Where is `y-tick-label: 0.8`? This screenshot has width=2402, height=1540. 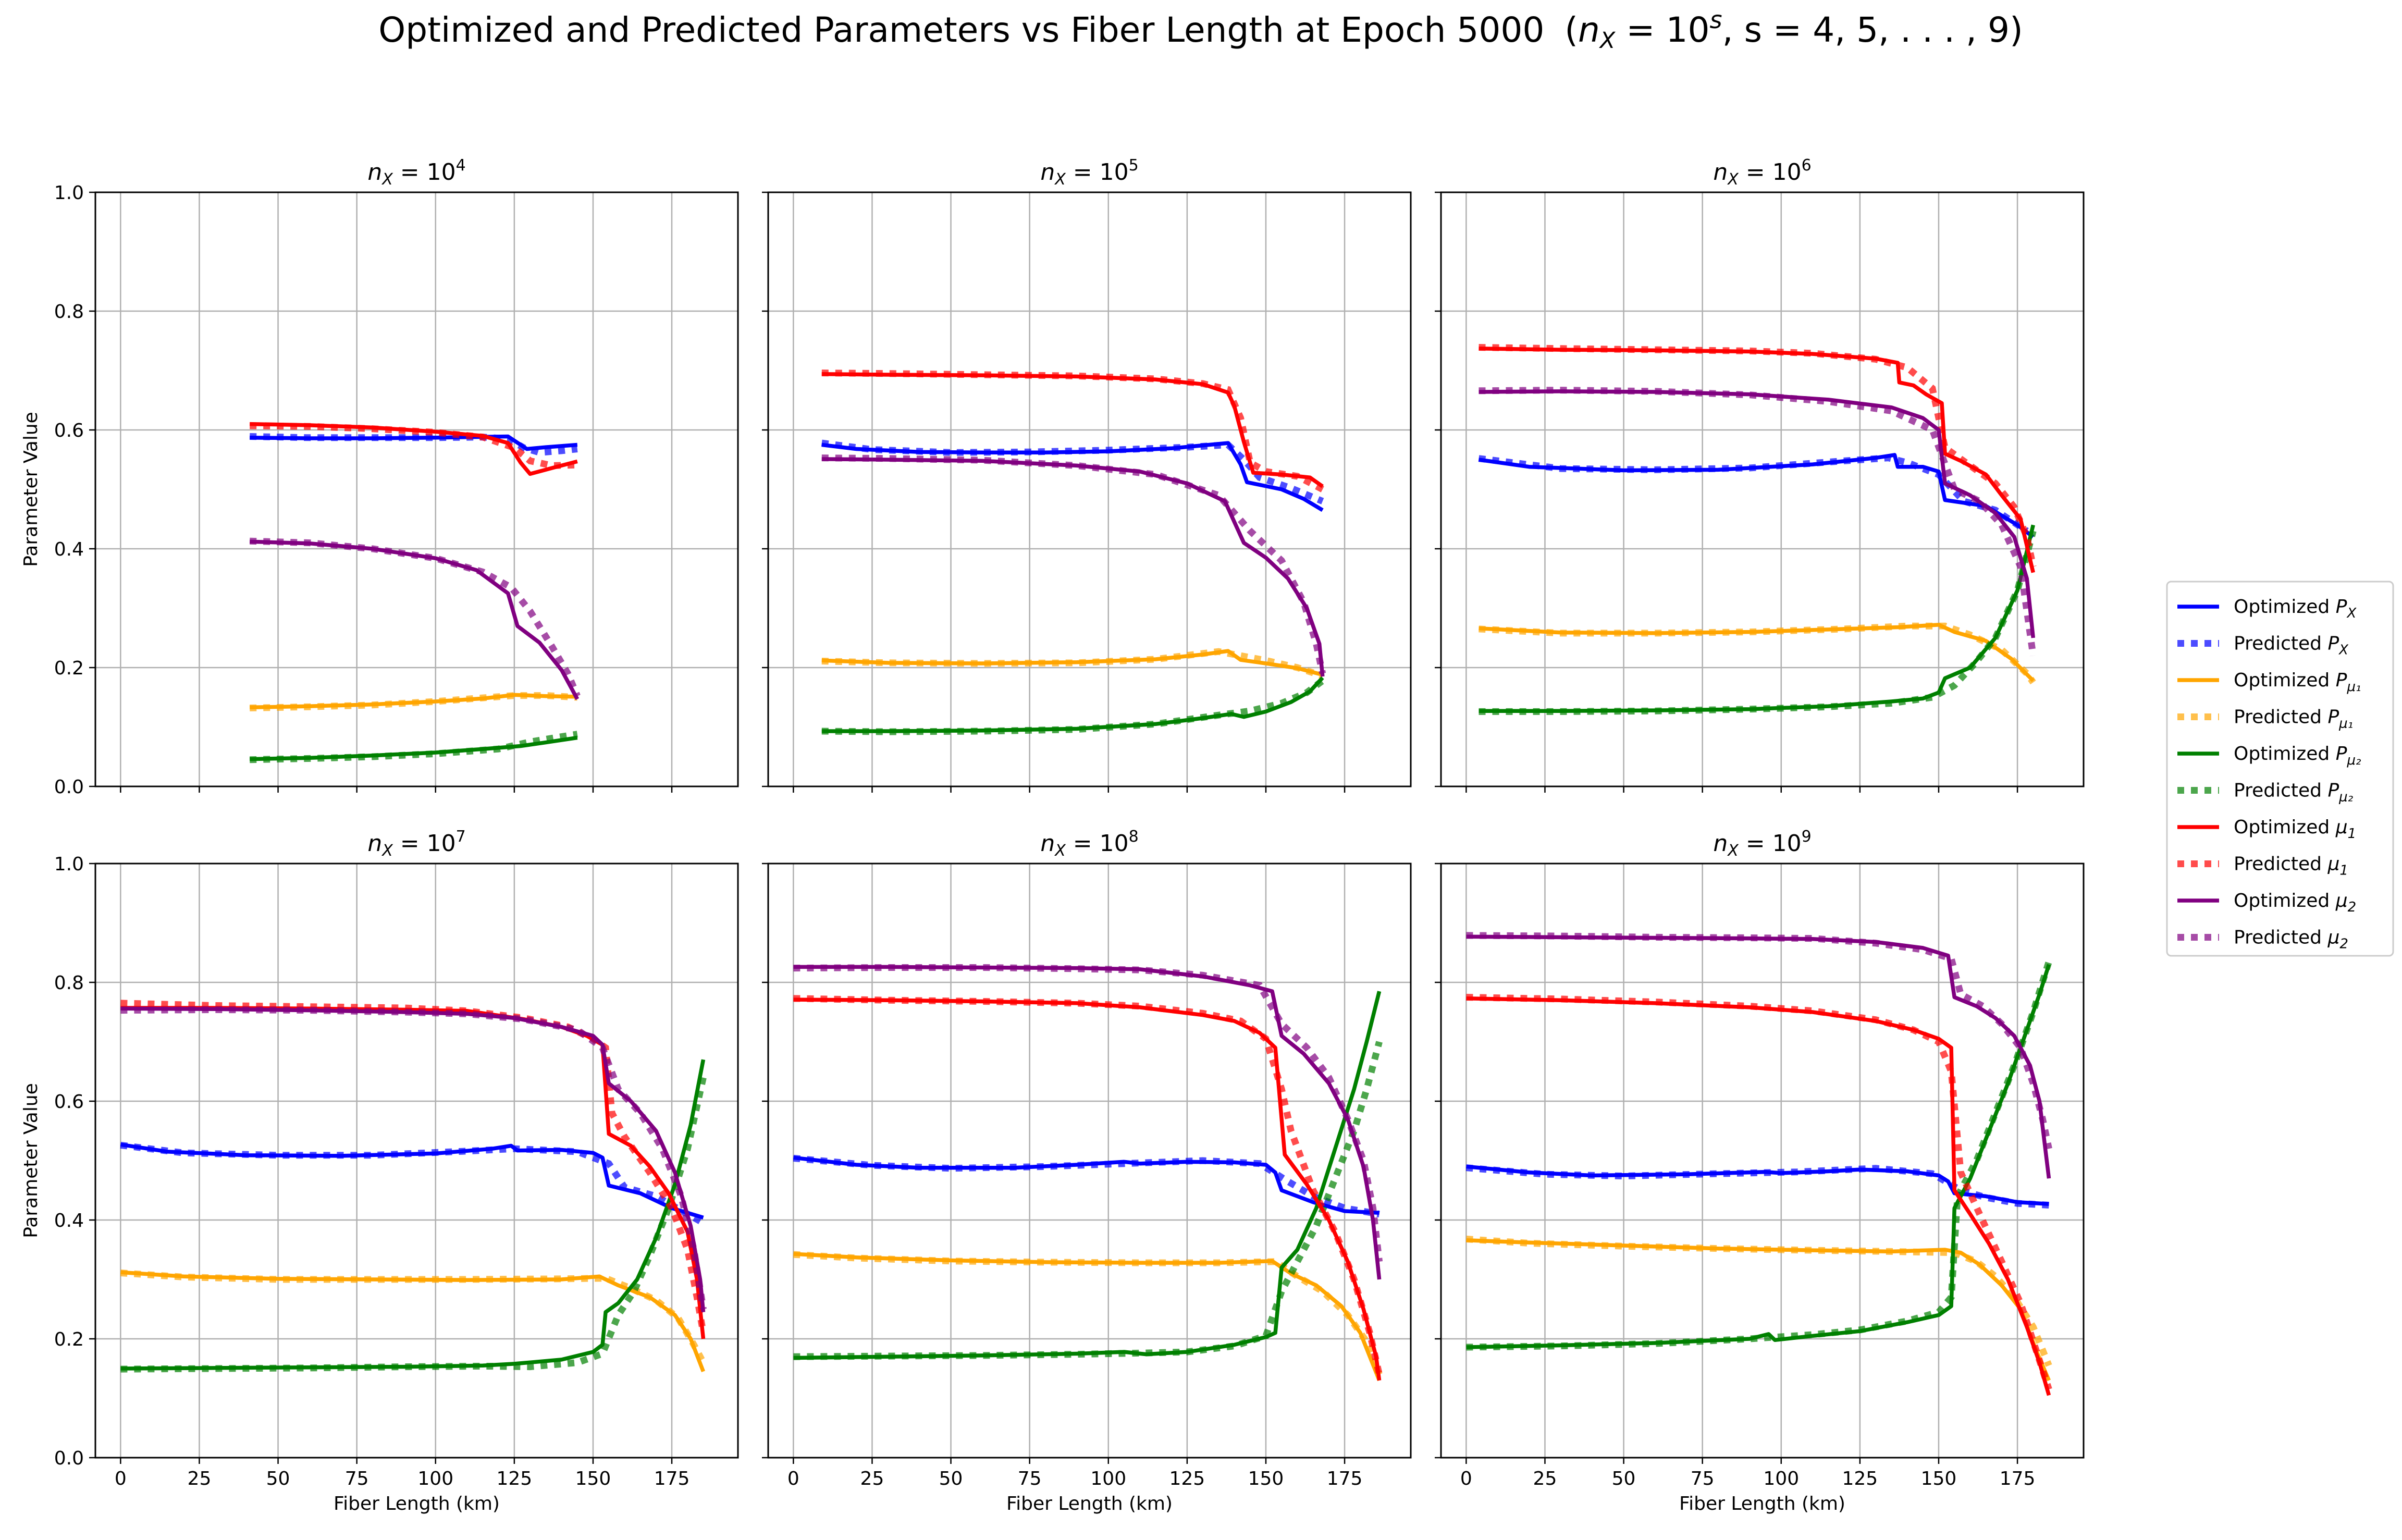
y-tick-label: 0.8 is located at coordinates (69, 312).